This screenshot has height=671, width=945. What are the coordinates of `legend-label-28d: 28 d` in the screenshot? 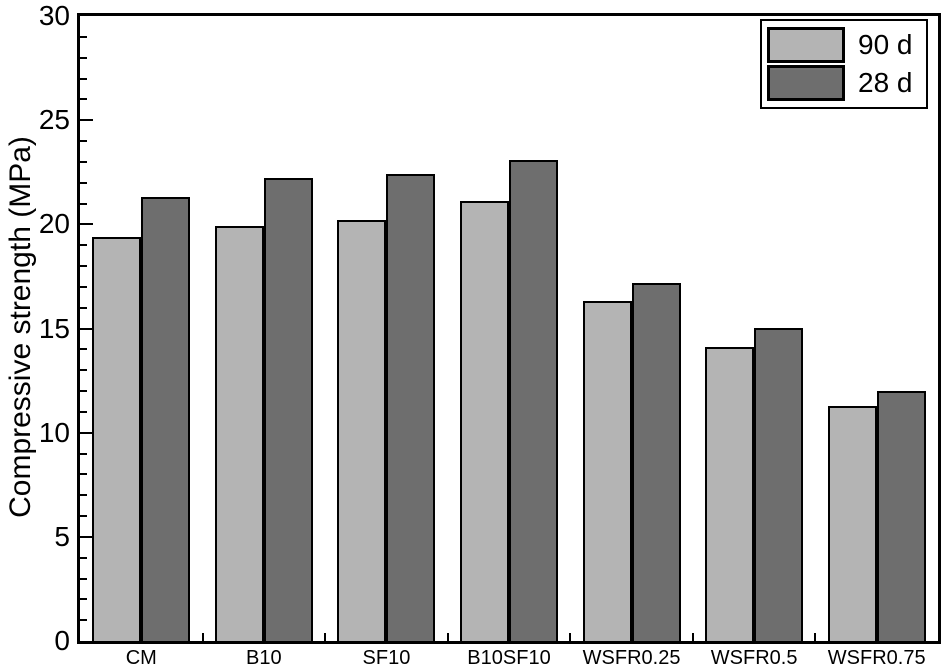 It's located at (885, 82).